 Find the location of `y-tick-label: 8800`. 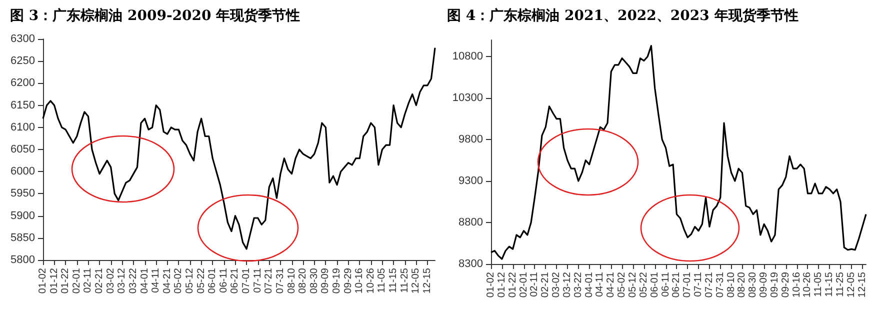

y-tick-label: 8800 is located at coordinates (470, 222).